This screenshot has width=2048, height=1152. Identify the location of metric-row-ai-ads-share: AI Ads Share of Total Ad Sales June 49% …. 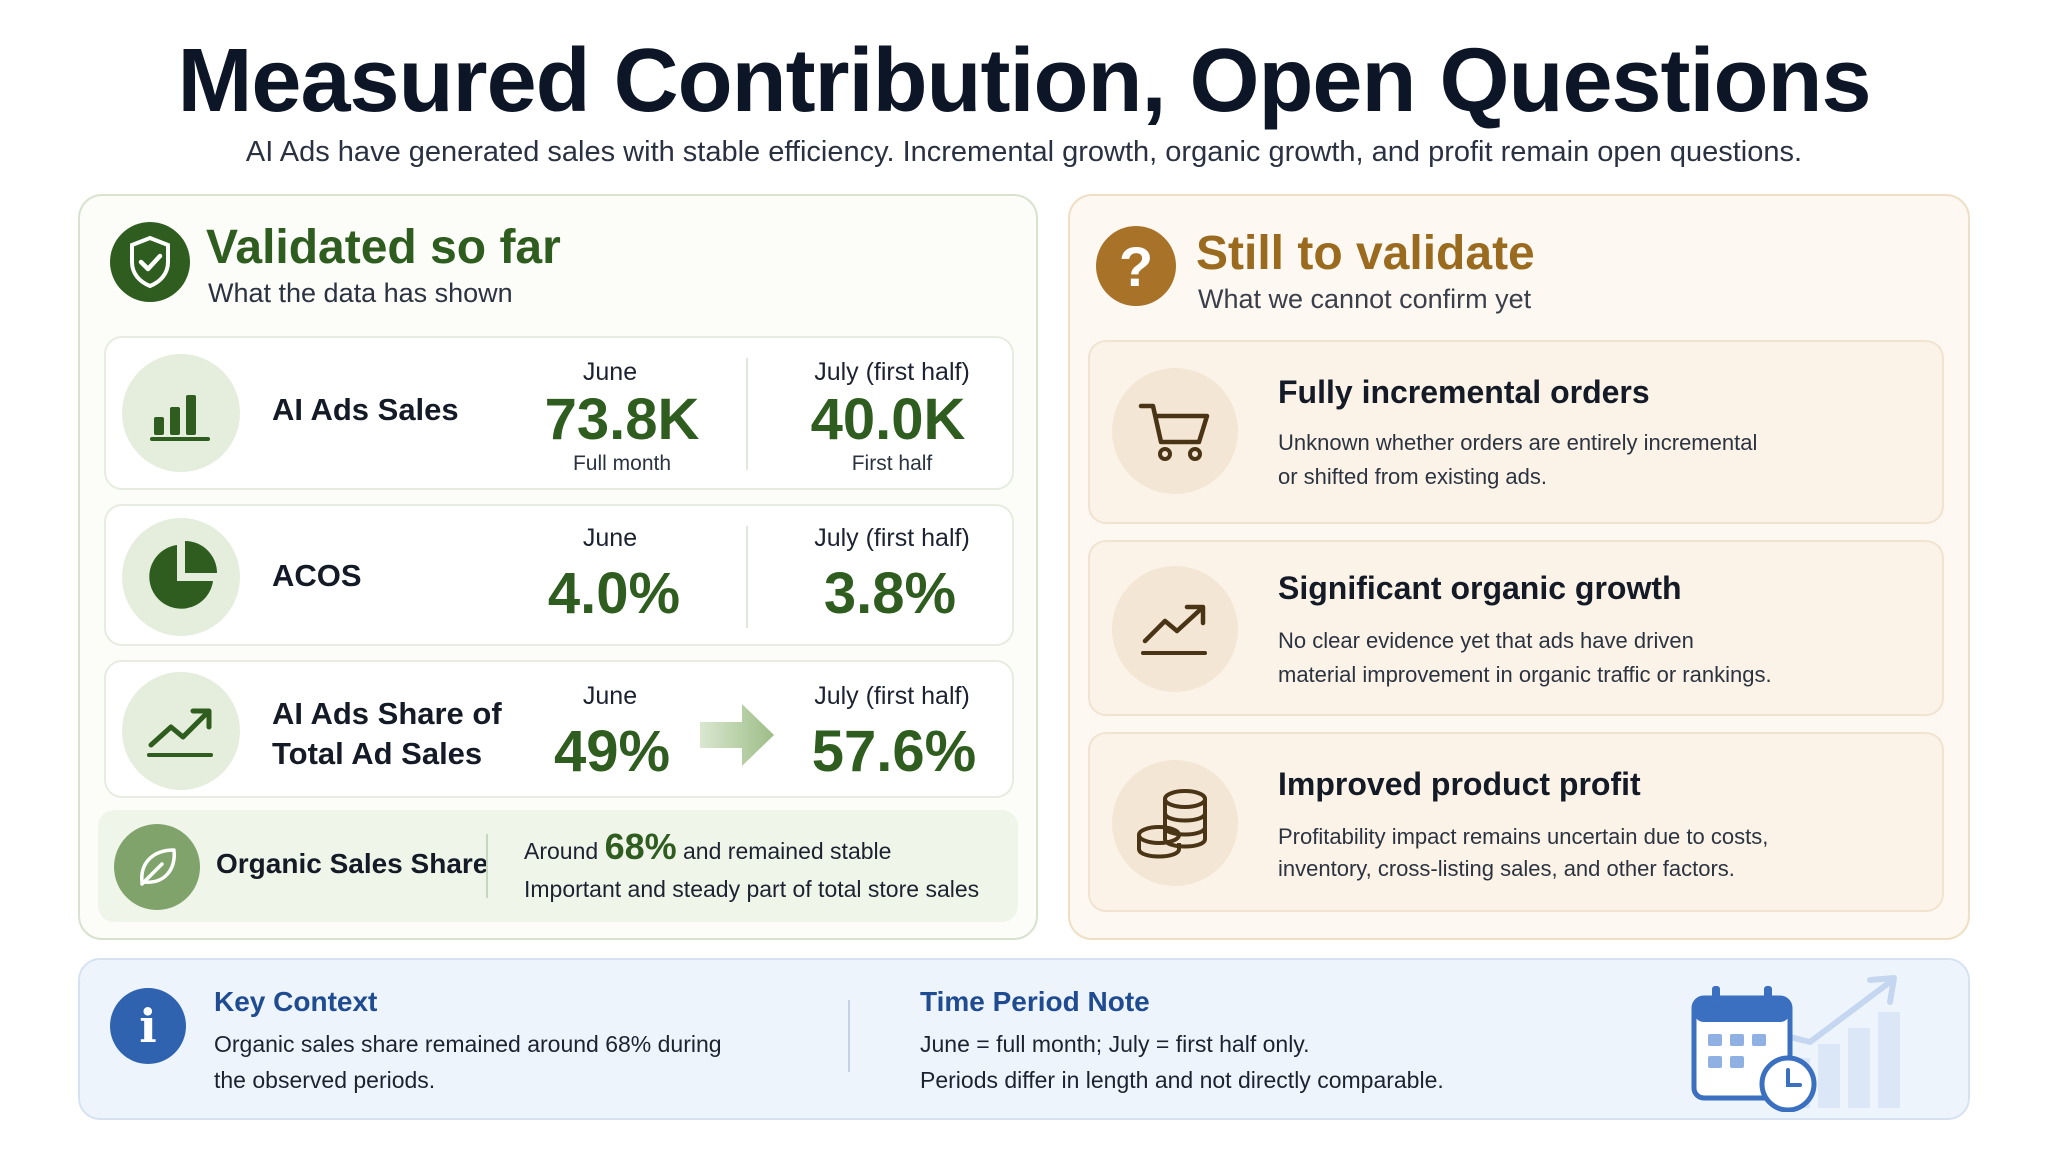
(559, 729).